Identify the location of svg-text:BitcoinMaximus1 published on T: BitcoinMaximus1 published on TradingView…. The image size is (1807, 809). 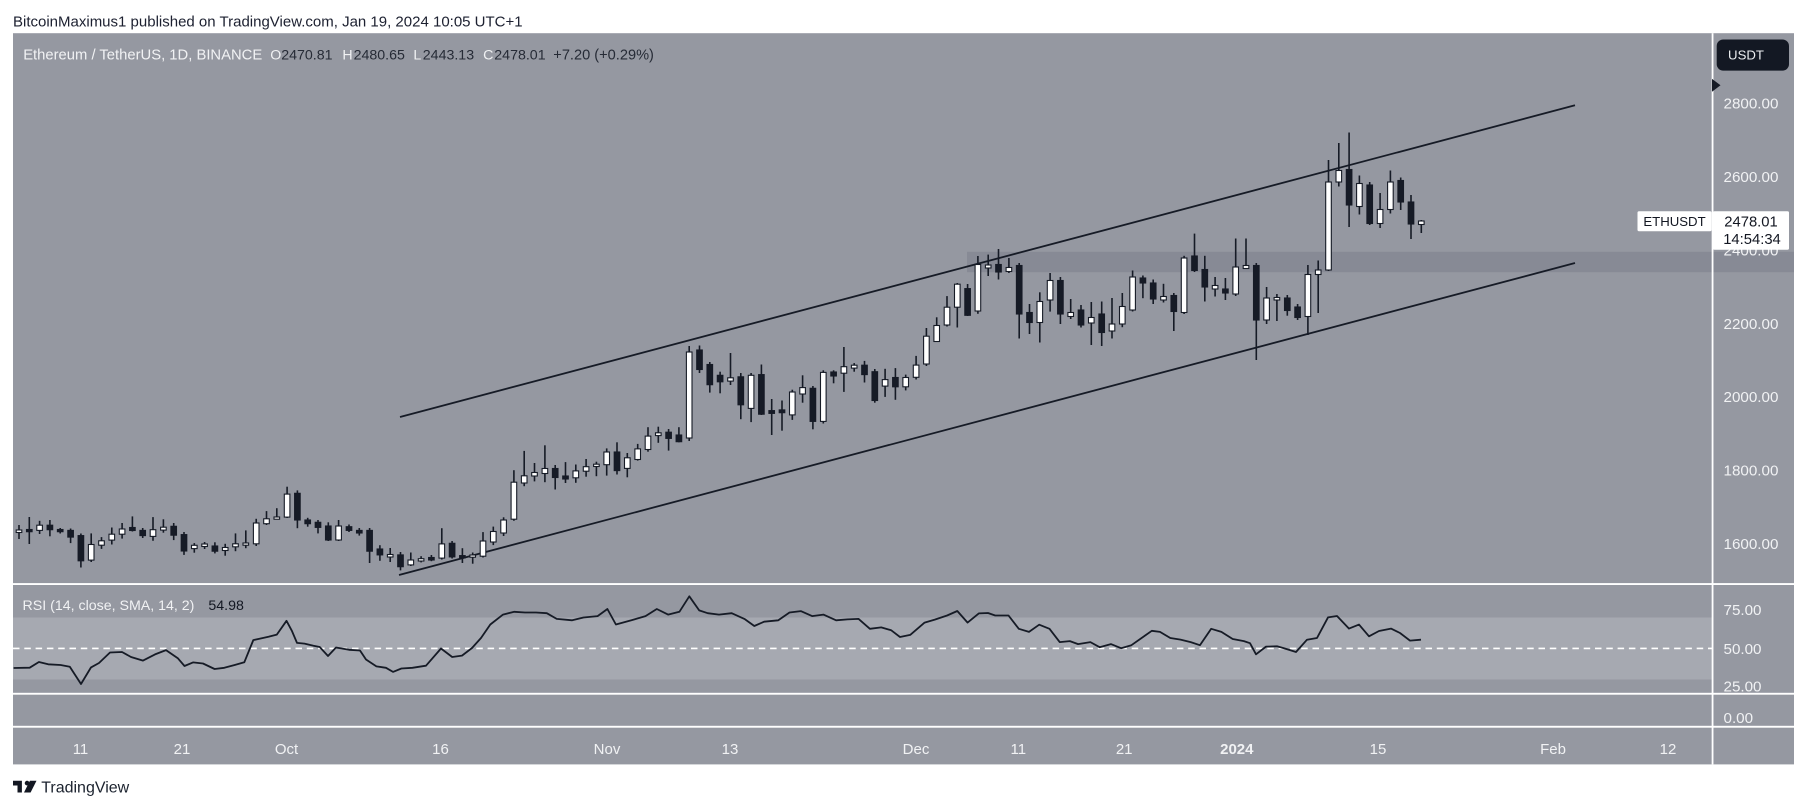
(268, 22).